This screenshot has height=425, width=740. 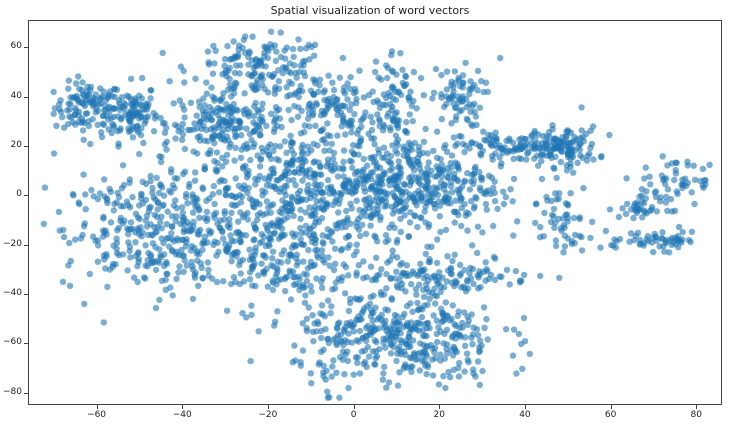 I want to click on x-tick-label: −20, so click(x=268, y=415).